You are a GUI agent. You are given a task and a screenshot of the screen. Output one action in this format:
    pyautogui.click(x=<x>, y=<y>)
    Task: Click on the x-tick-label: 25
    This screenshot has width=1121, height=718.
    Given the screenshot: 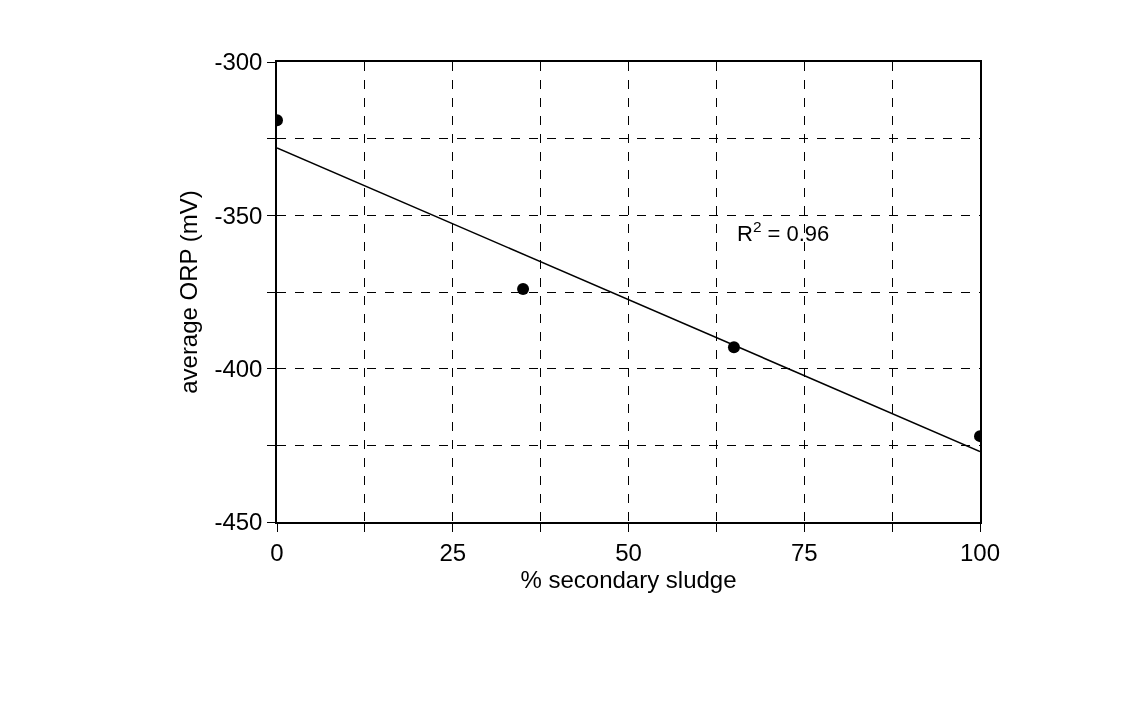 What is the action you would take?
    pyautogui.click(x=453, y=552)
    